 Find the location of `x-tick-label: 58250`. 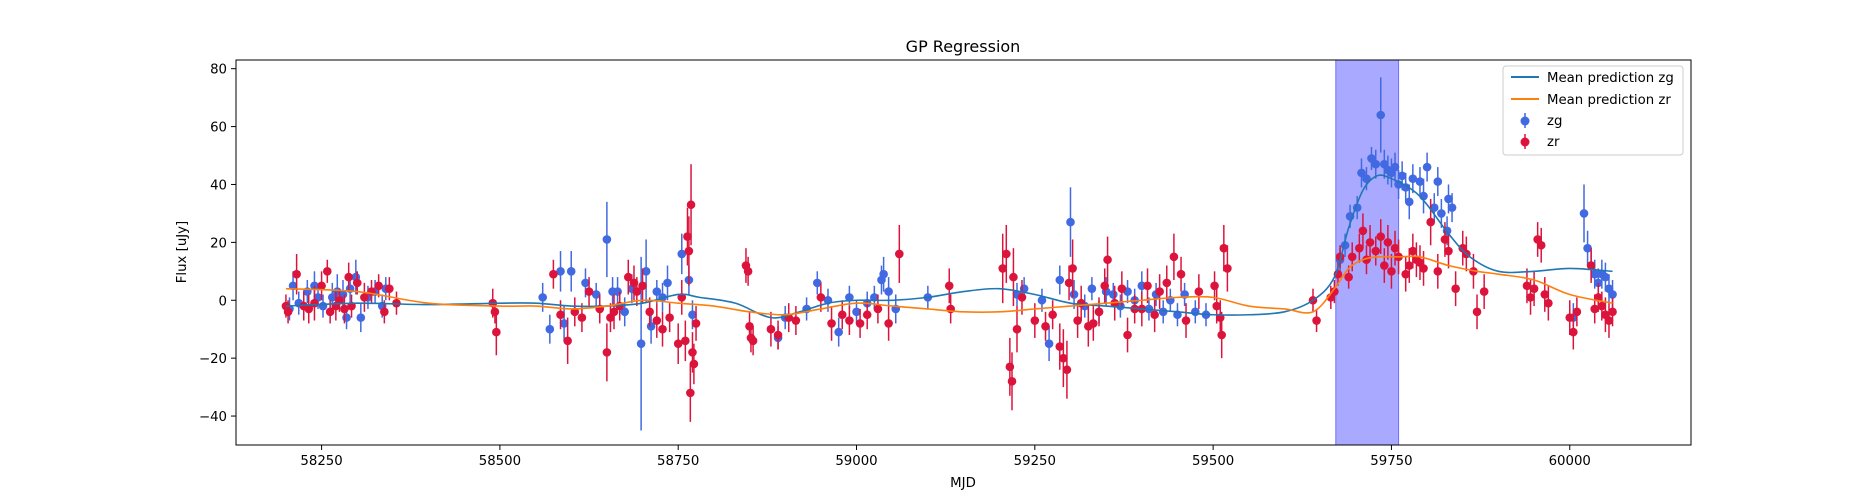

x-tick-label: 58250 is located at coordinates (321, 461).